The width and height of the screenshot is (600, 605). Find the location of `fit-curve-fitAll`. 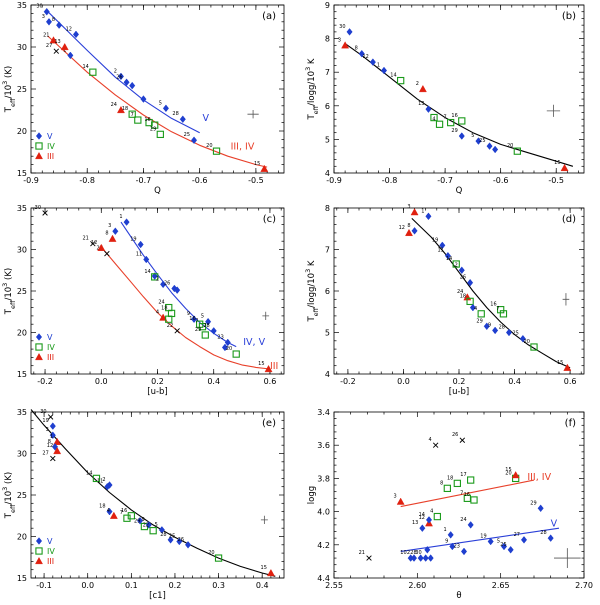

fit-curve-fitAll is located at coordinates (491, 293).